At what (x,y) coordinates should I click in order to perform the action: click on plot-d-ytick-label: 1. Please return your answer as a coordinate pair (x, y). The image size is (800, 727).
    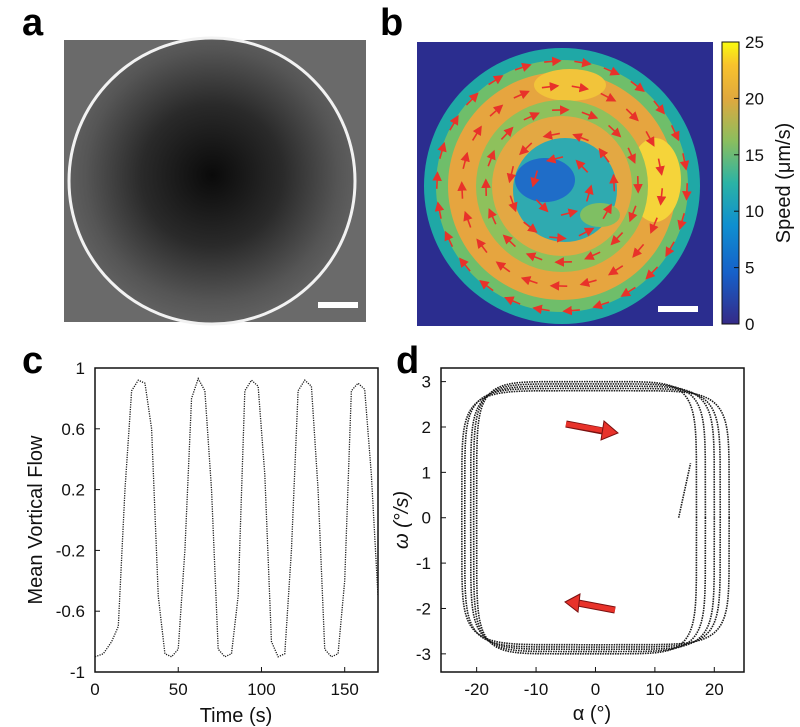
    Looking at the image, I should click on (426, 472).